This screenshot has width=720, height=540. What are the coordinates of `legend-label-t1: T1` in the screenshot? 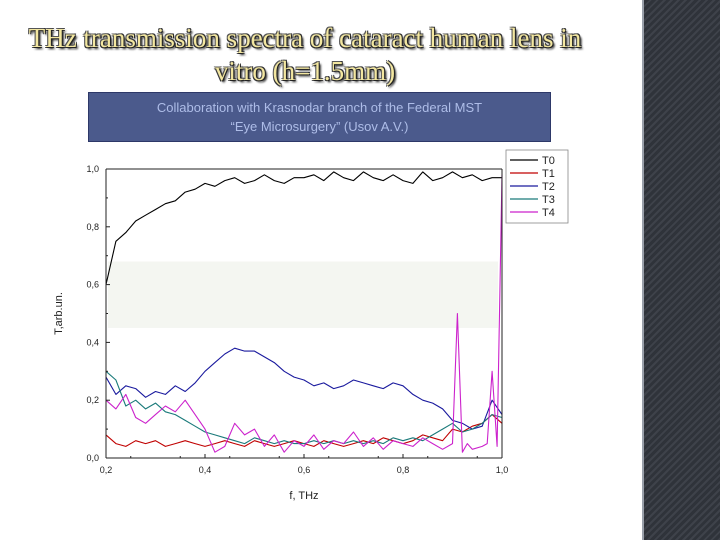 It's located at (548, 174).